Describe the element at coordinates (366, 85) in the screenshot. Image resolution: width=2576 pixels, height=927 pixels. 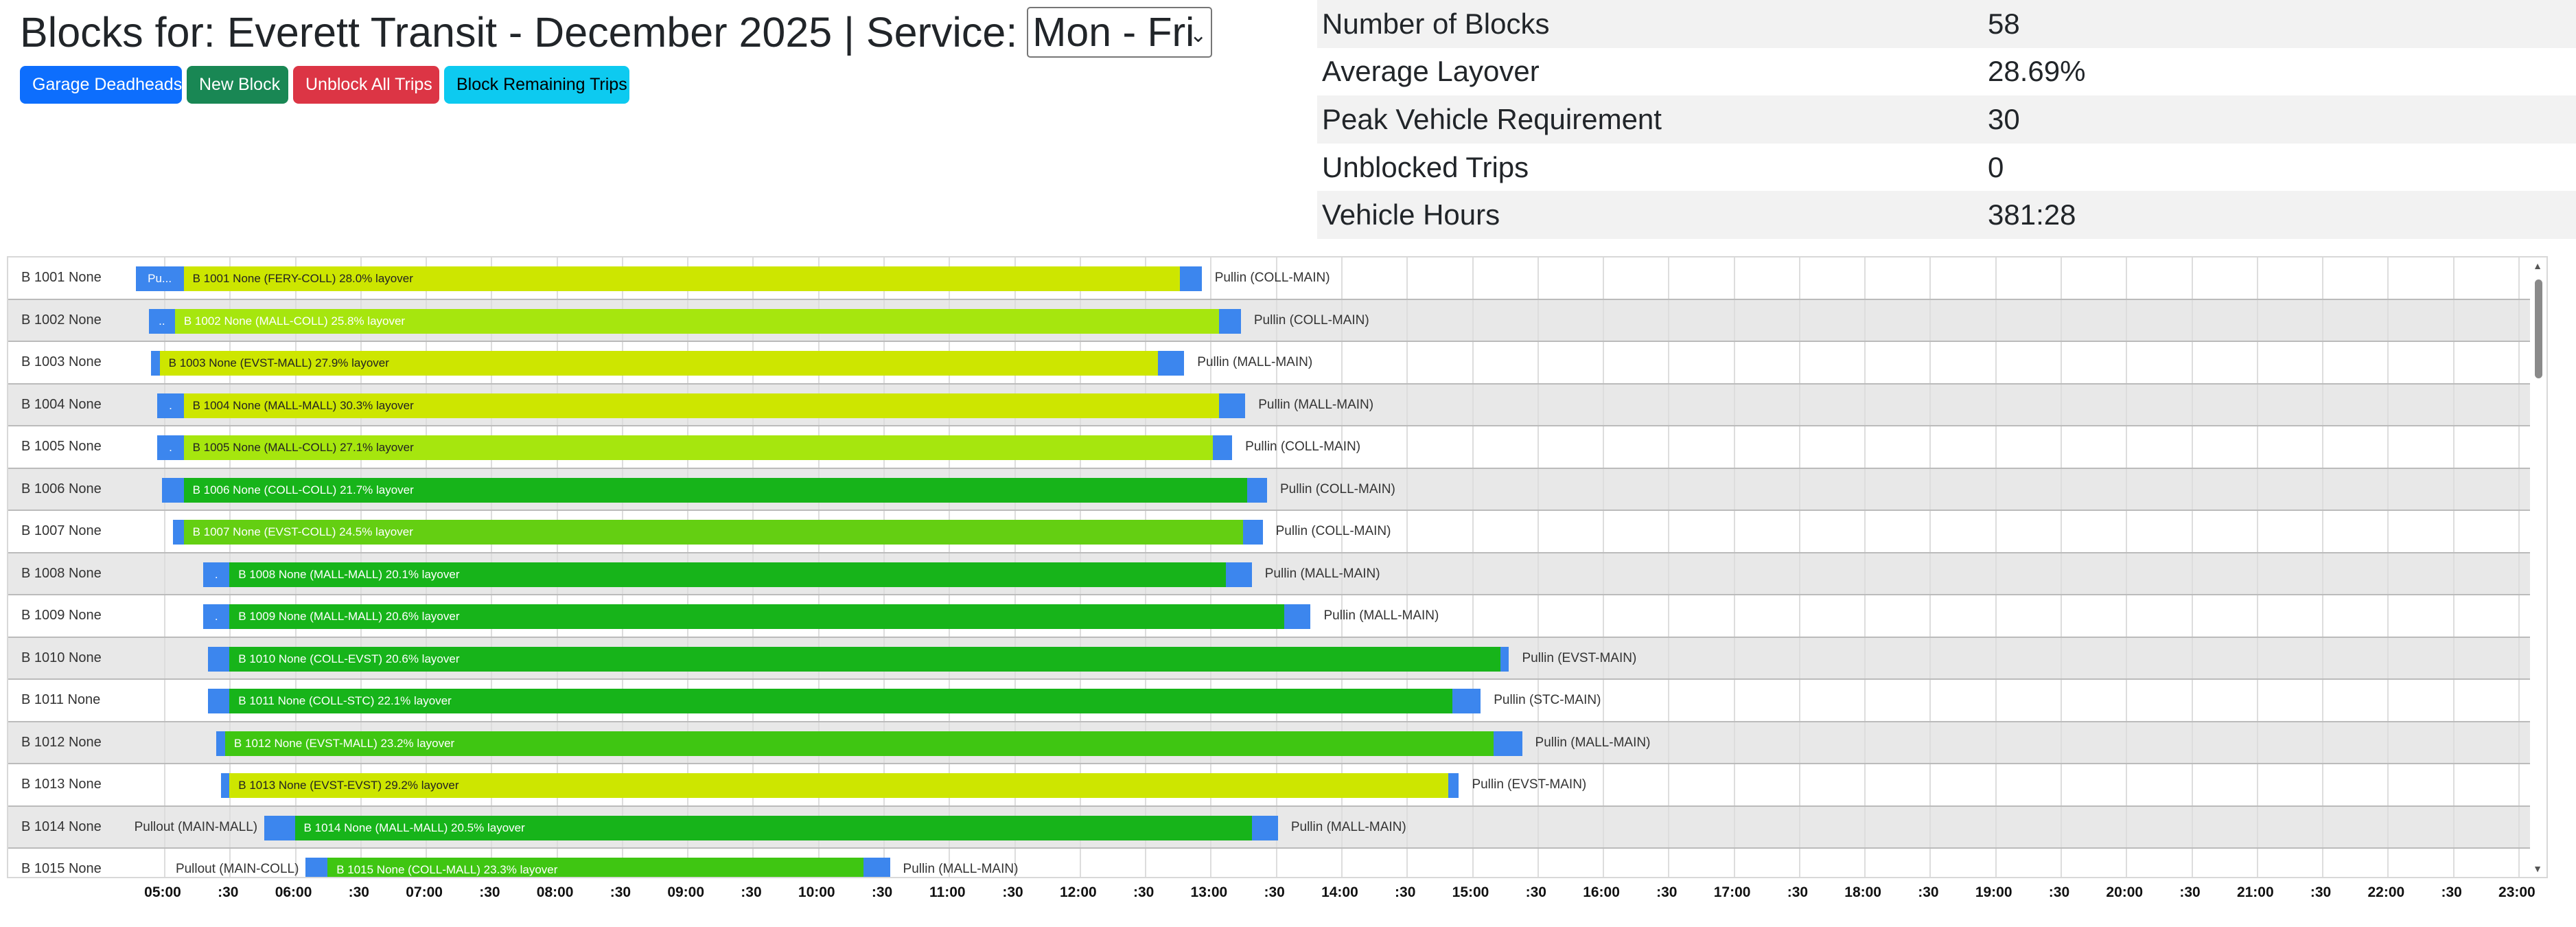
I see `unblock-all-trips-button: Unblock All Trips` at that location.